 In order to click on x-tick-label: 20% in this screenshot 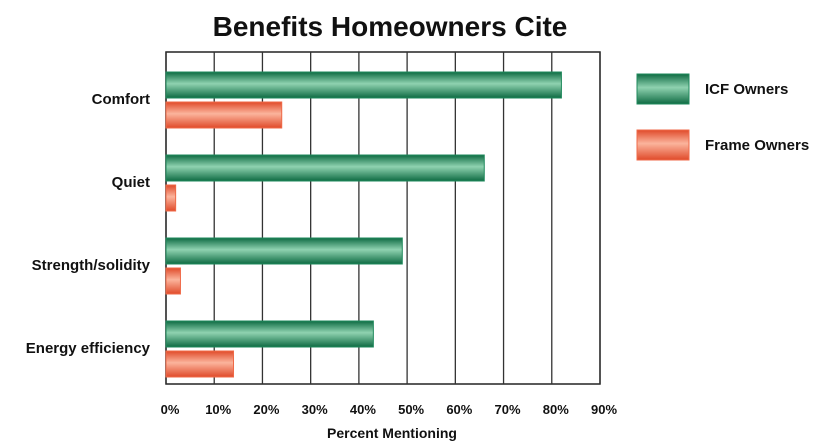, I will do `click(266, 409)`.